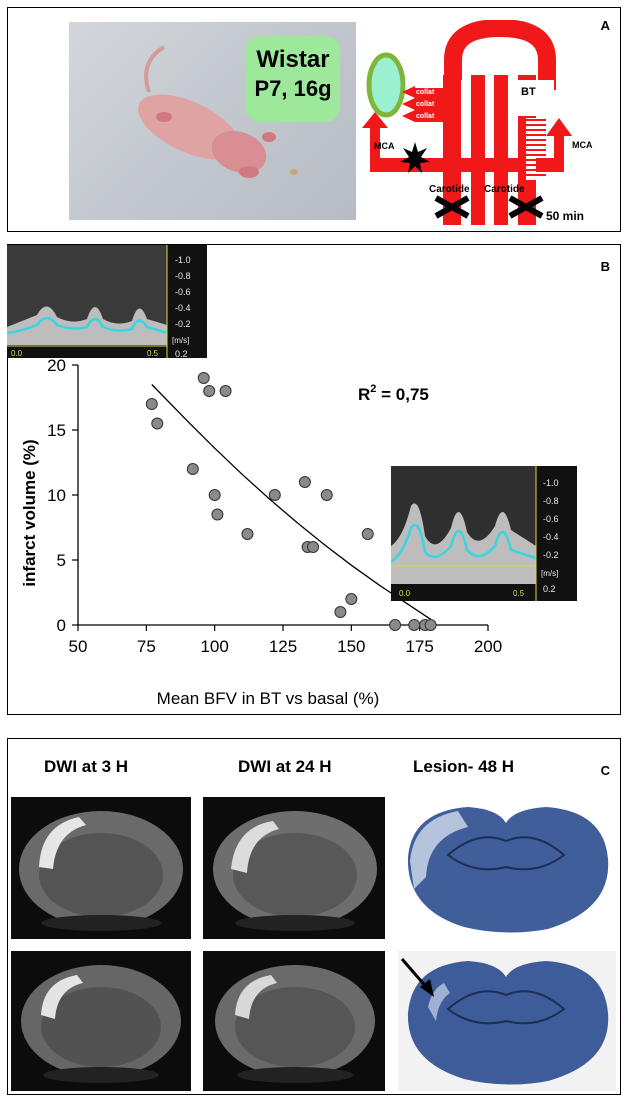  Describe the element at coordinates (393, 393) in the screenshot. I see `r2-annotation: R2 = 0,75` at that location.